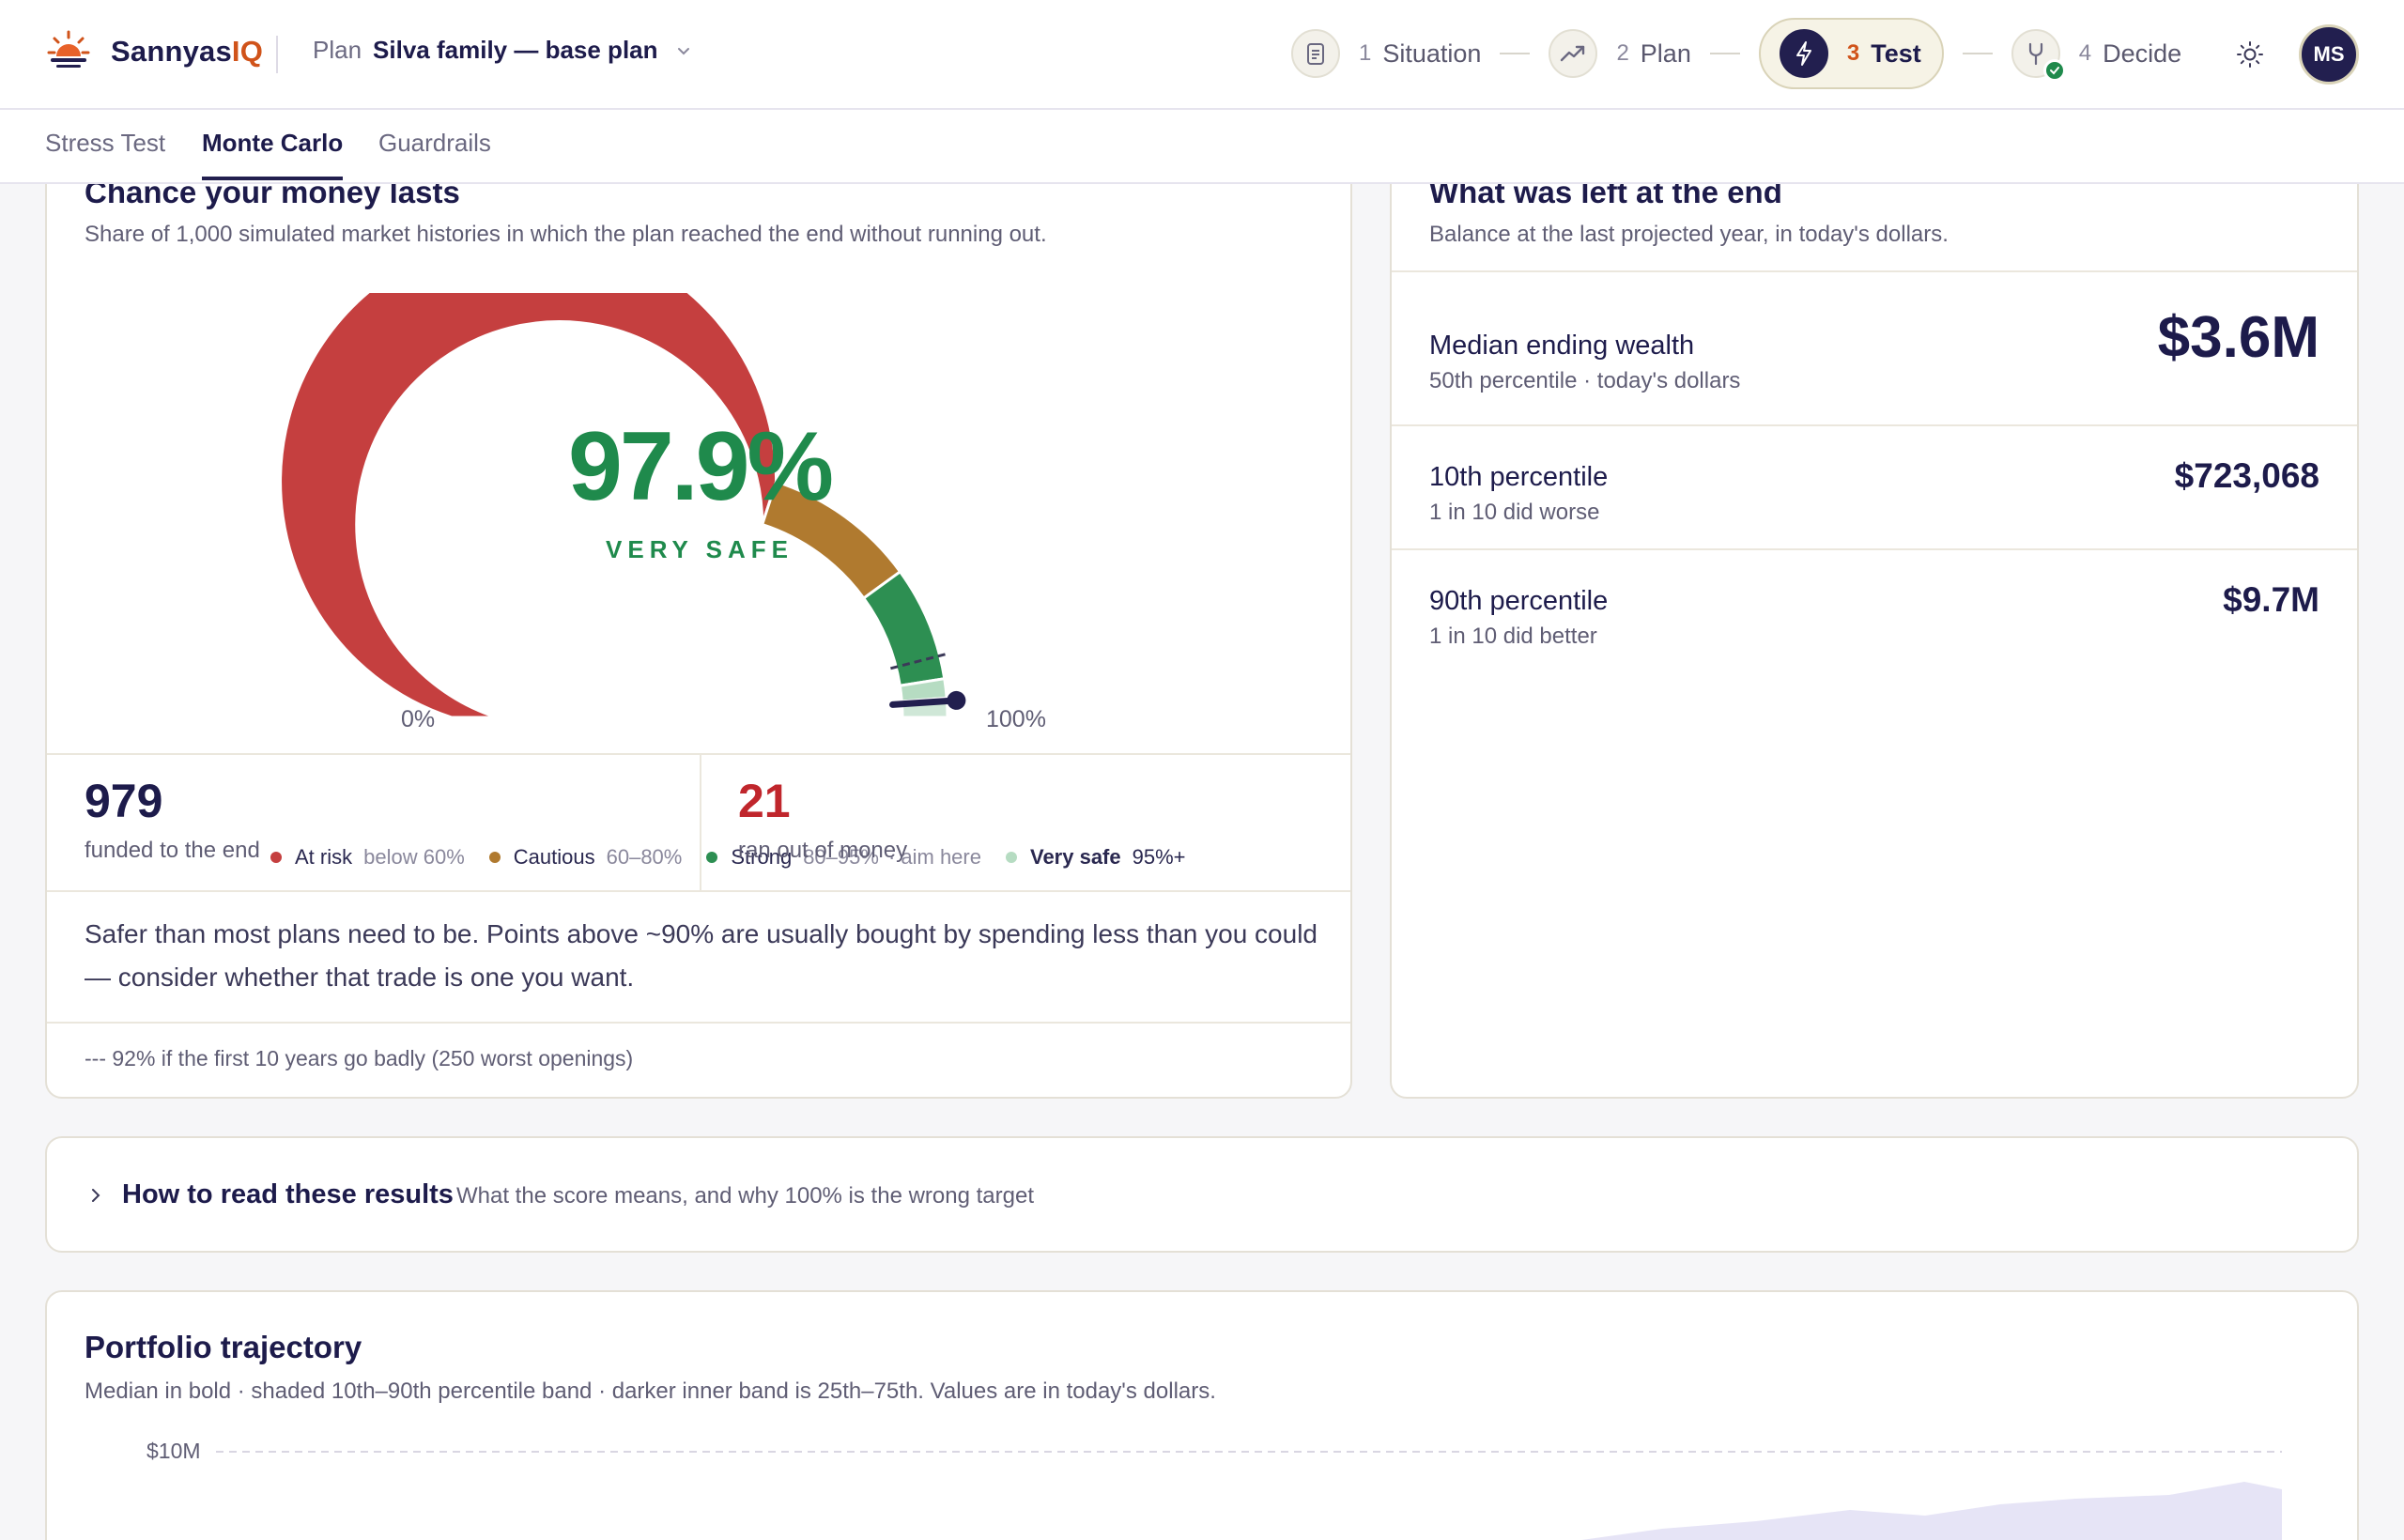 The image size is (2404, 1540). I want to click on step-decide: 4 Decide, so click(2096, 53).